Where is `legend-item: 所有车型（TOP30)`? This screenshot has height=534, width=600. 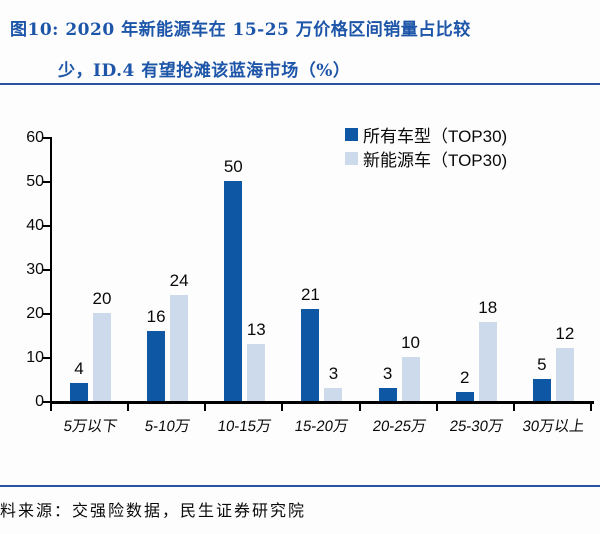
legend-item: 所有车型（TOP30) is located at coordinates (426, 134).